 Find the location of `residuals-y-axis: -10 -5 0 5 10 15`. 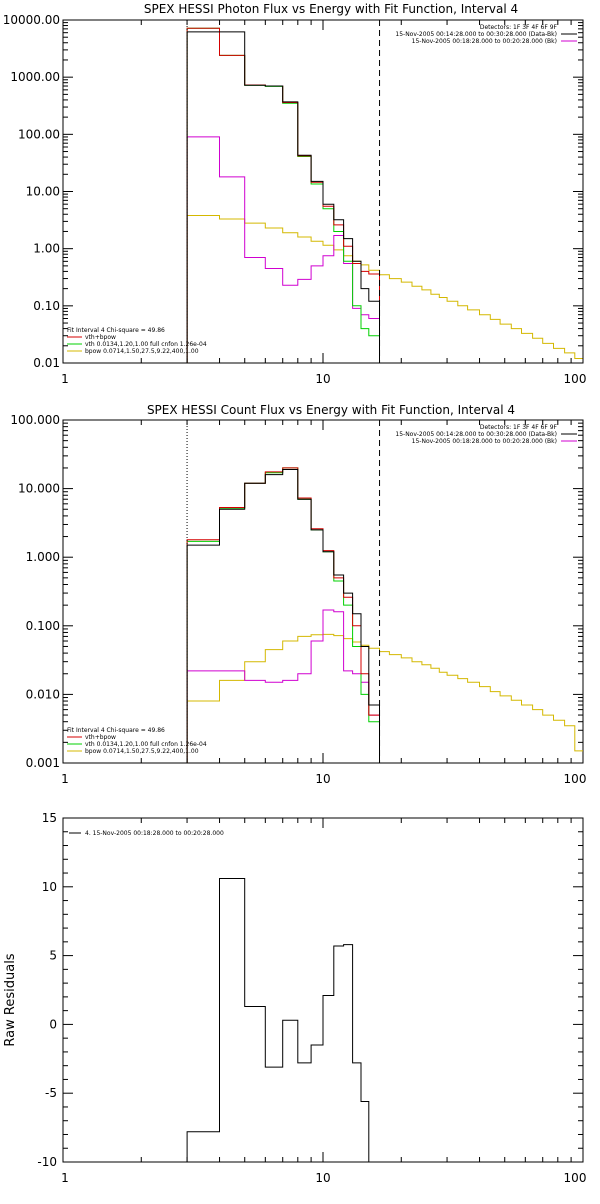

residuals-y-axis: -10 -5 0 5 10 15 is located at coordinates (47, 990).